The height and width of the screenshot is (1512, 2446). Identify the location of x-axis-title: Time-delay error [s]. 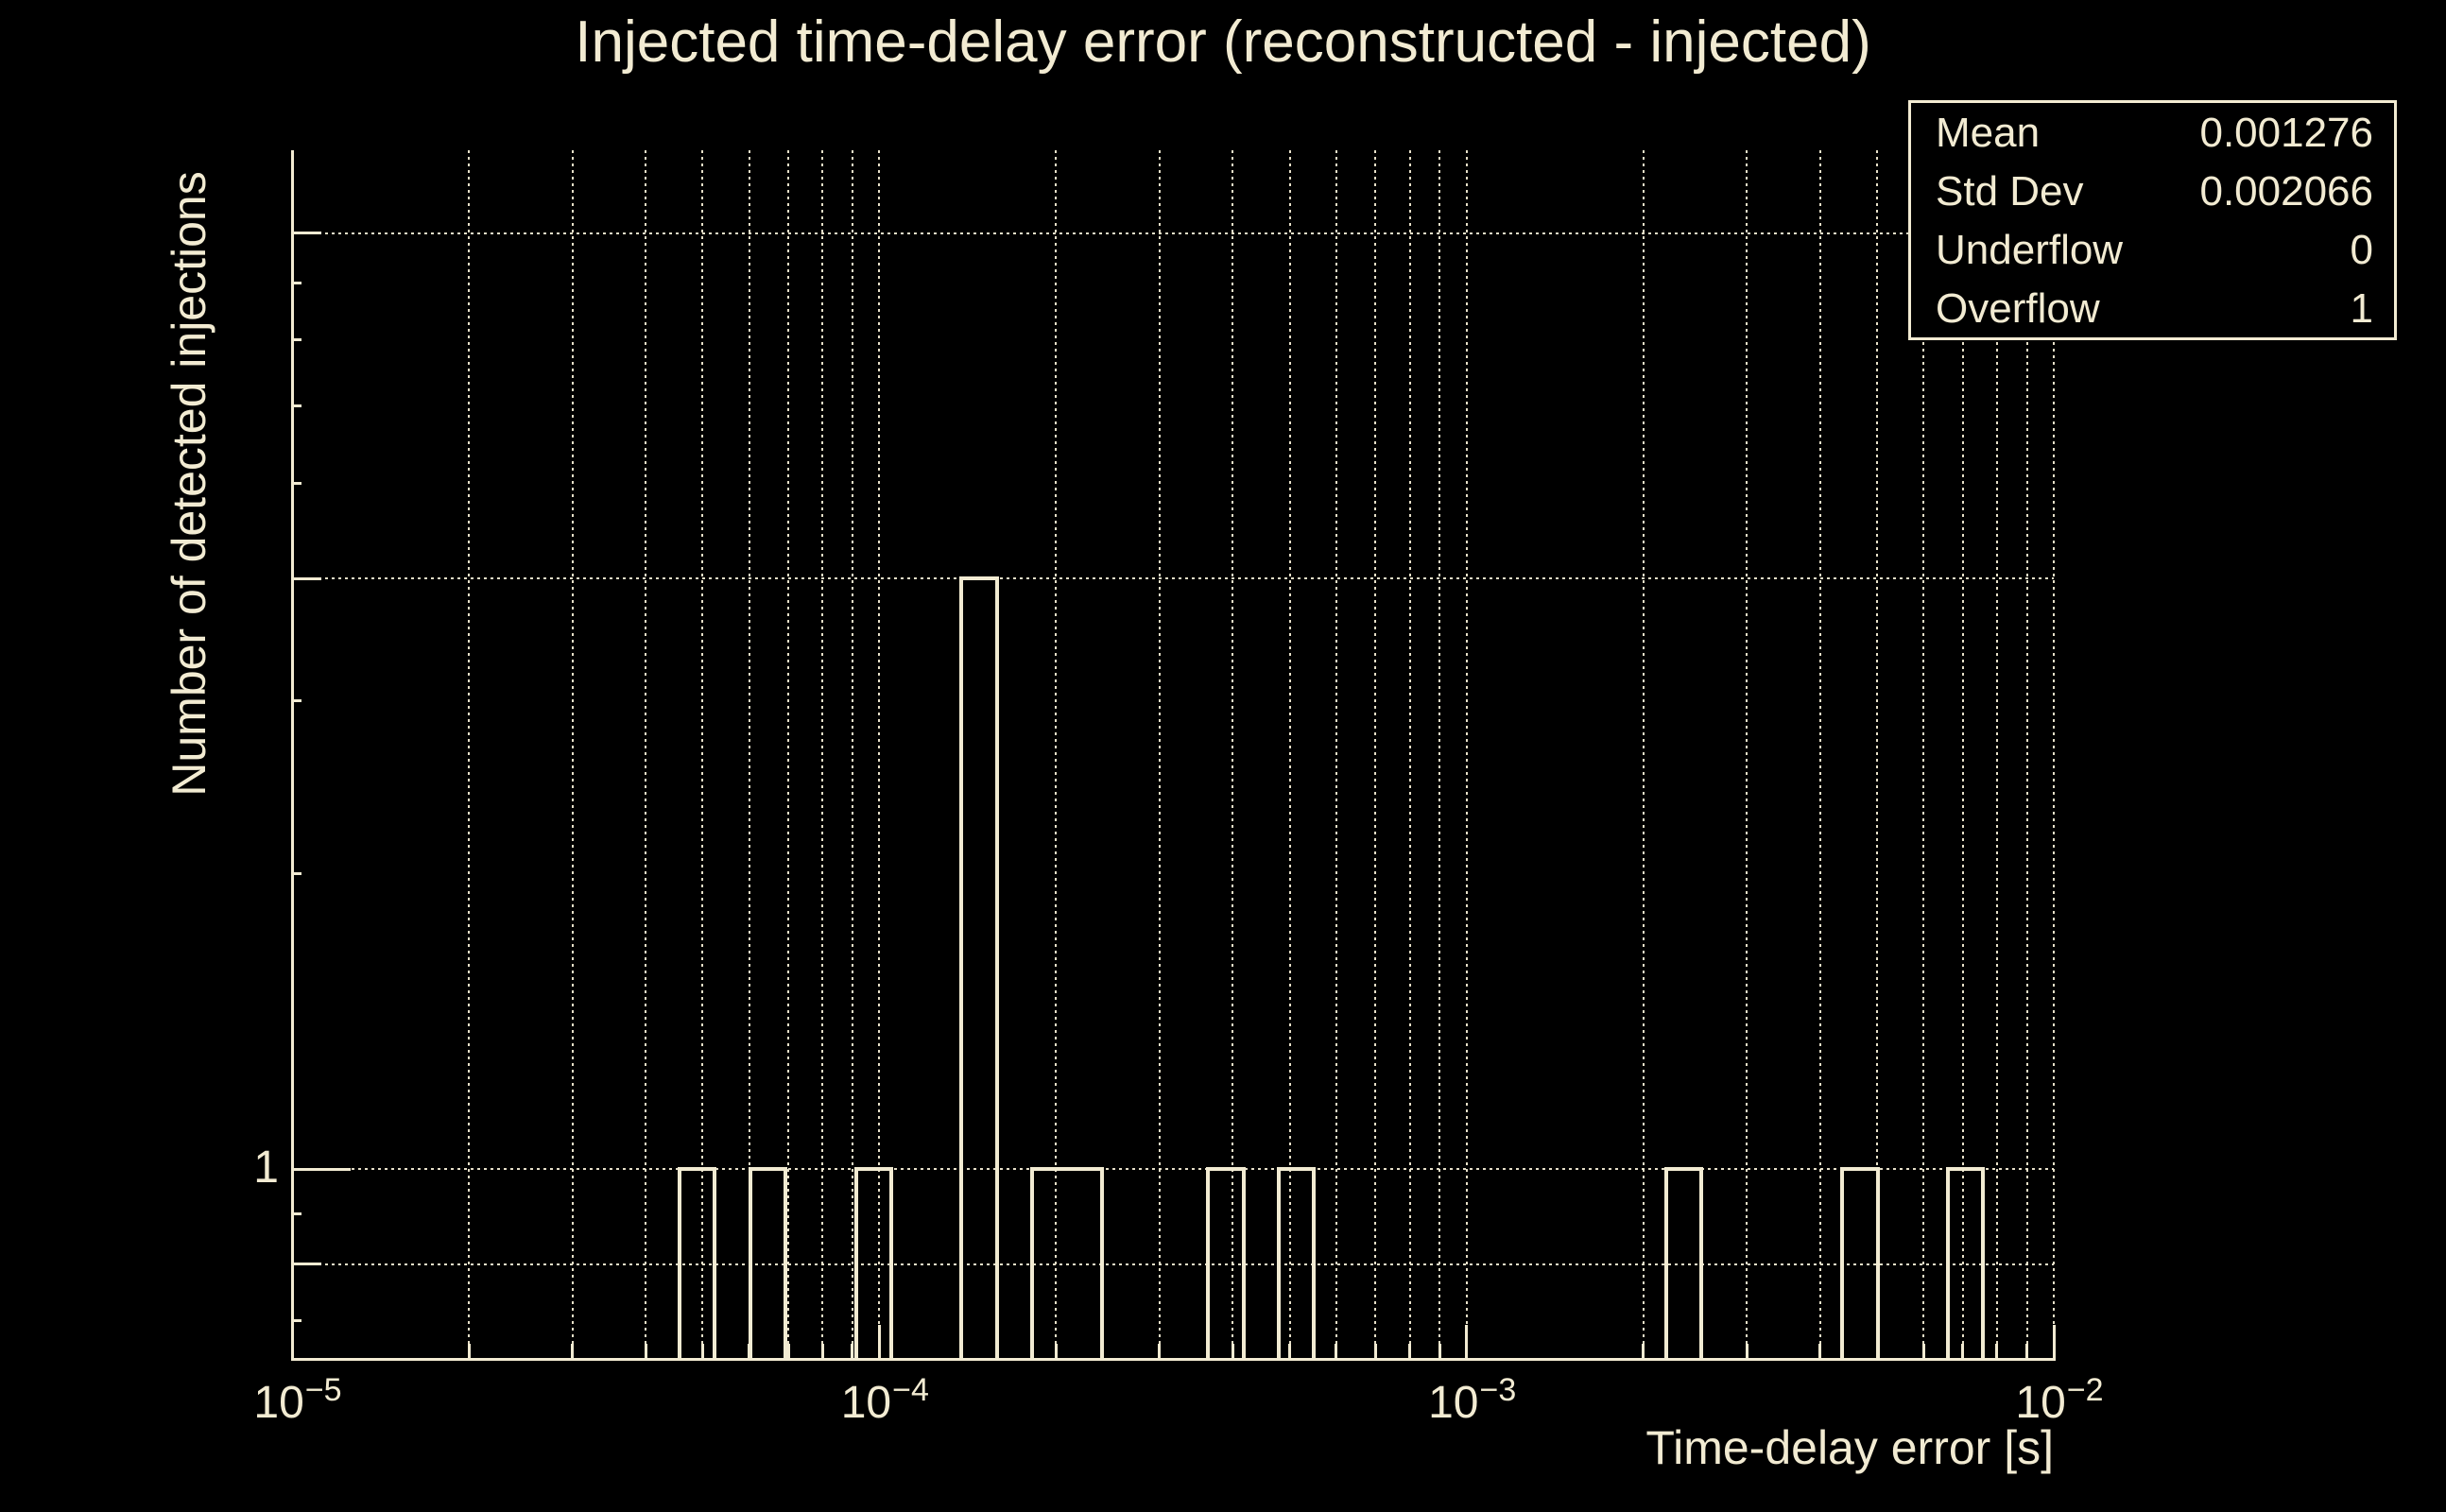
(1849, 1447).